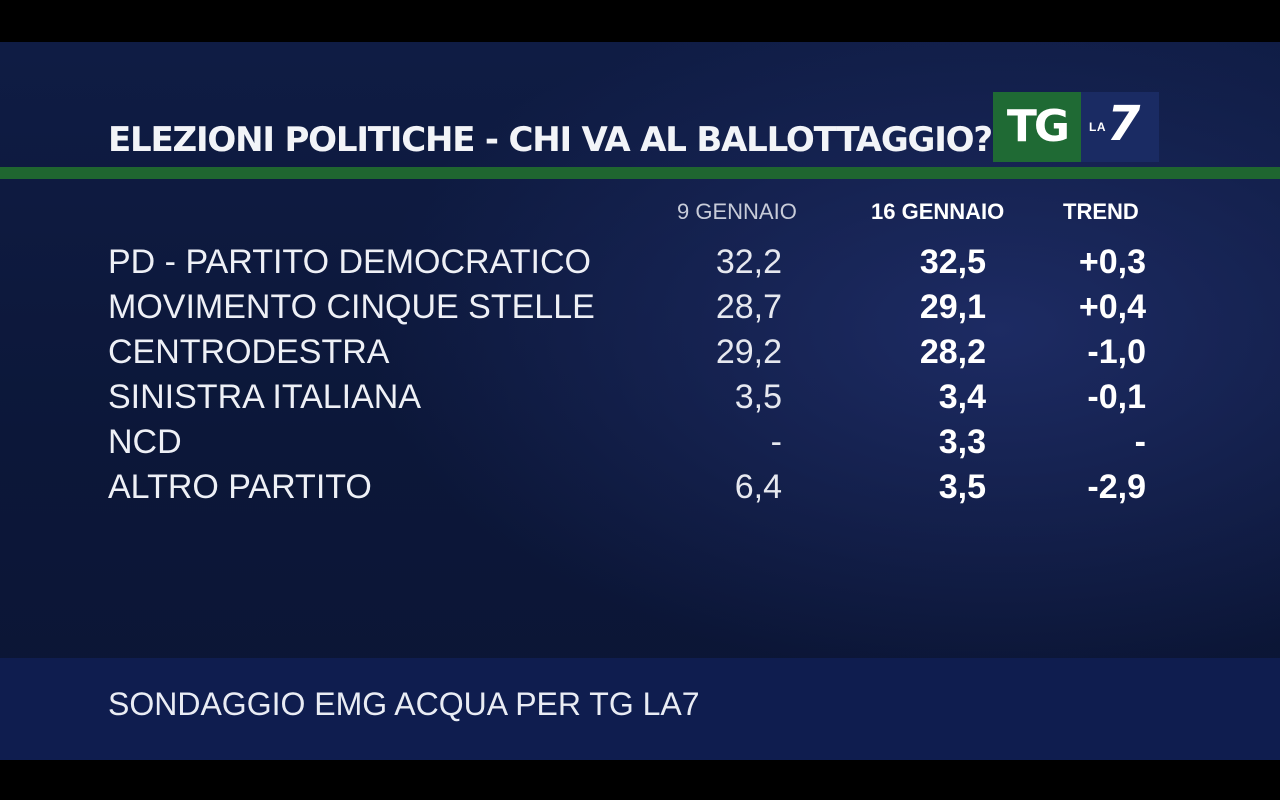 The width and height of the screenshot is (1280, 800). What do you see at coordinates (737, 211) in the screenshot?
I see `header-col1: 9 GENNAIO` at bounding box center [737, 211].